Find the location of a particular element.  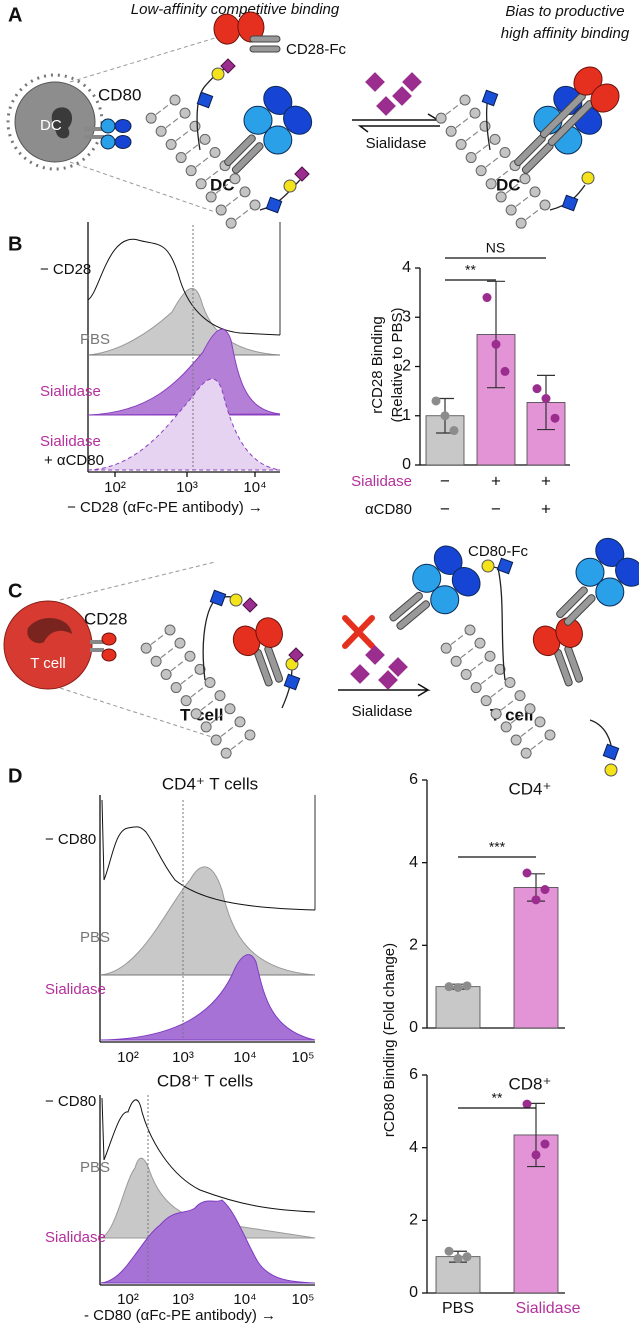

galactose is located at coordinates (488, 566).